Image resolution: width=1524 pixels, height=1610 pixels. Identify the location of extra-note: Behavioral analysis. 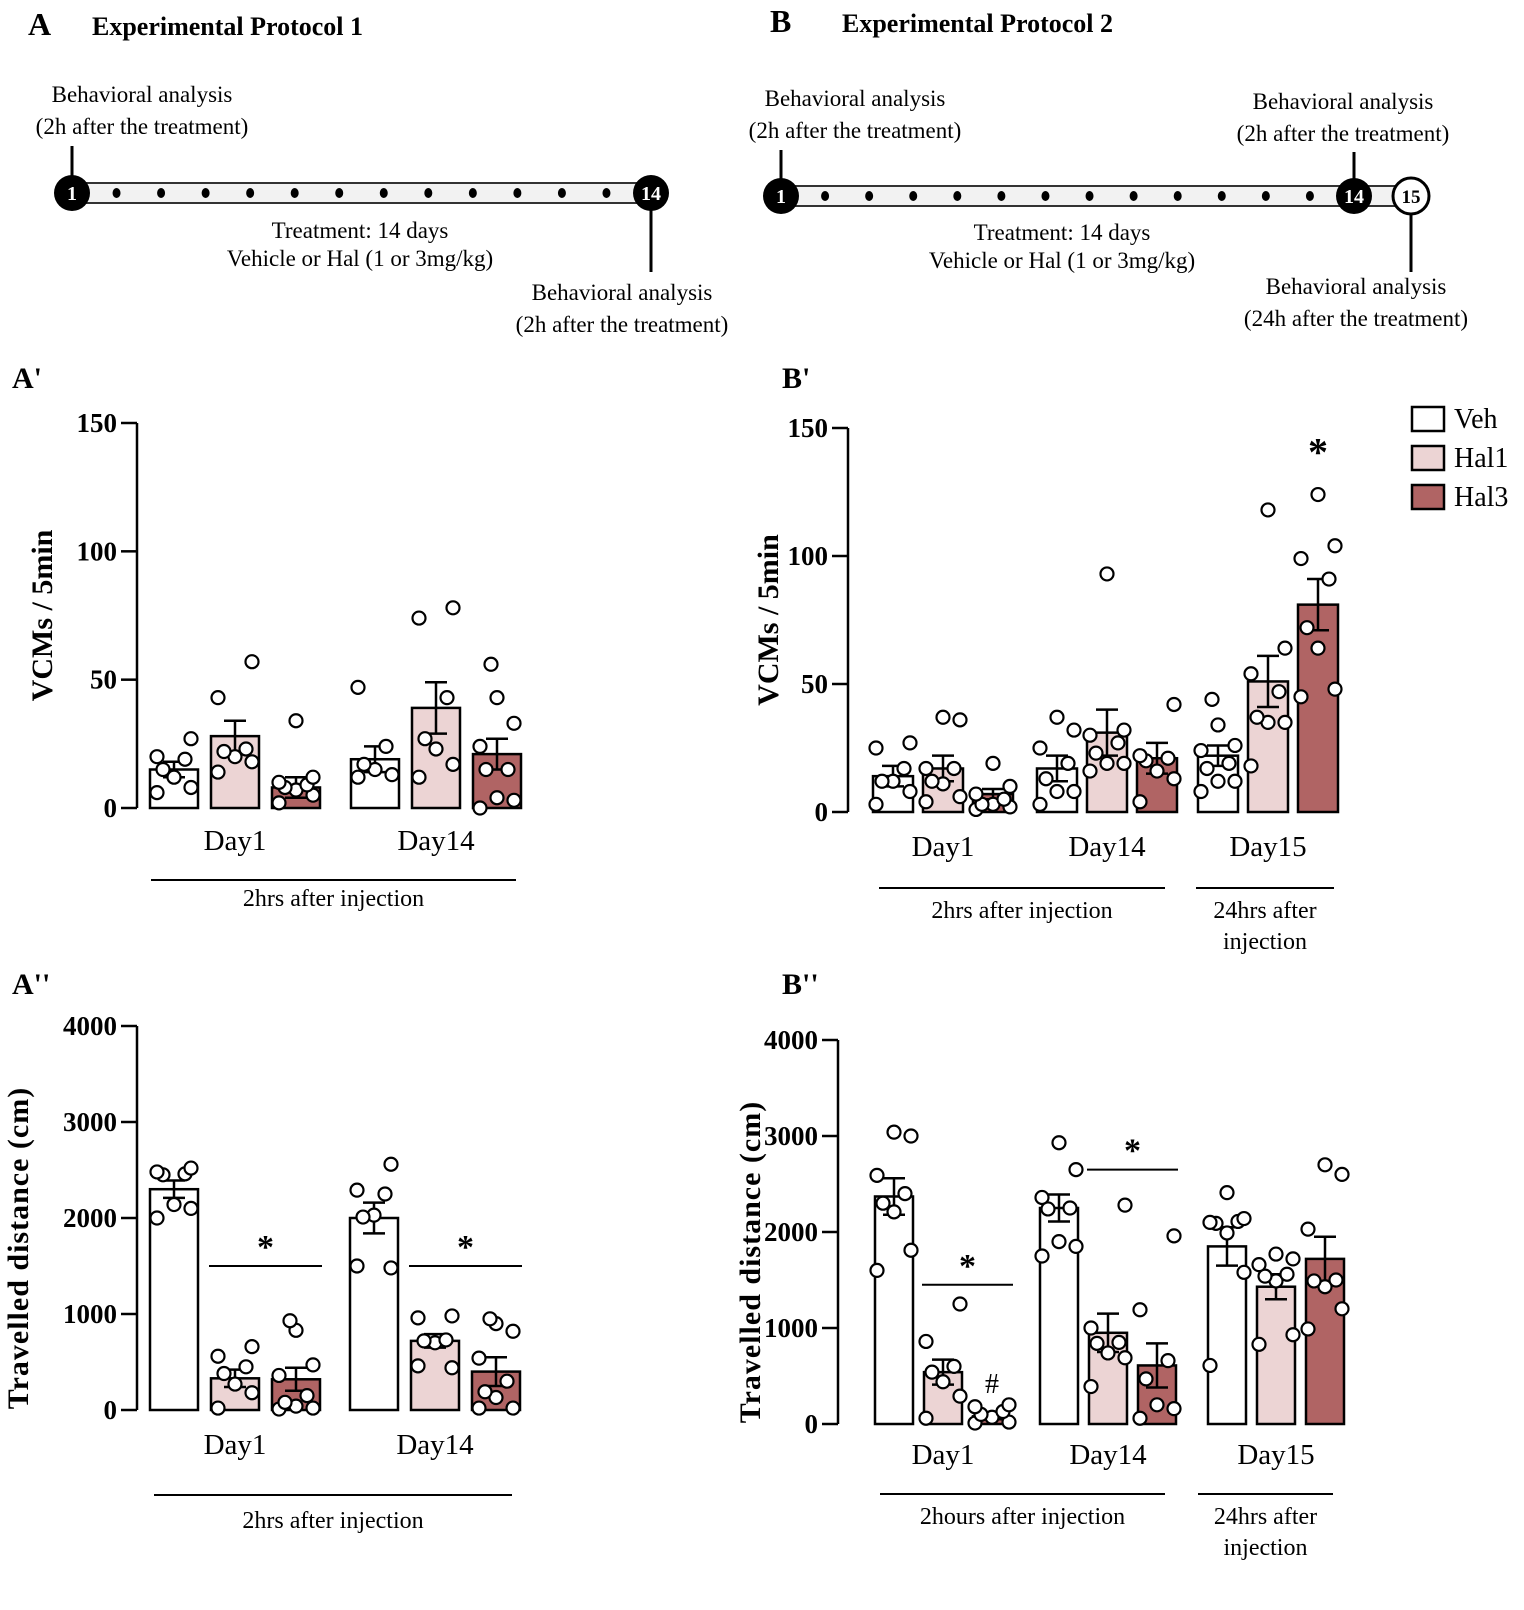
(1356, 286).